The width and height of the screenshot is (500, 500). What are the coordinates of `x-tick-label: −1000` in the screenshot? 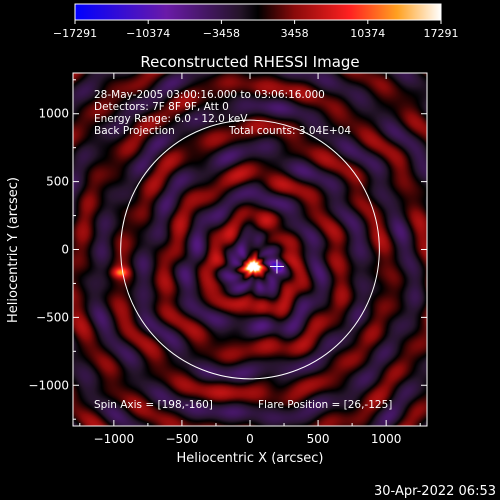 It's located at (114, 439).